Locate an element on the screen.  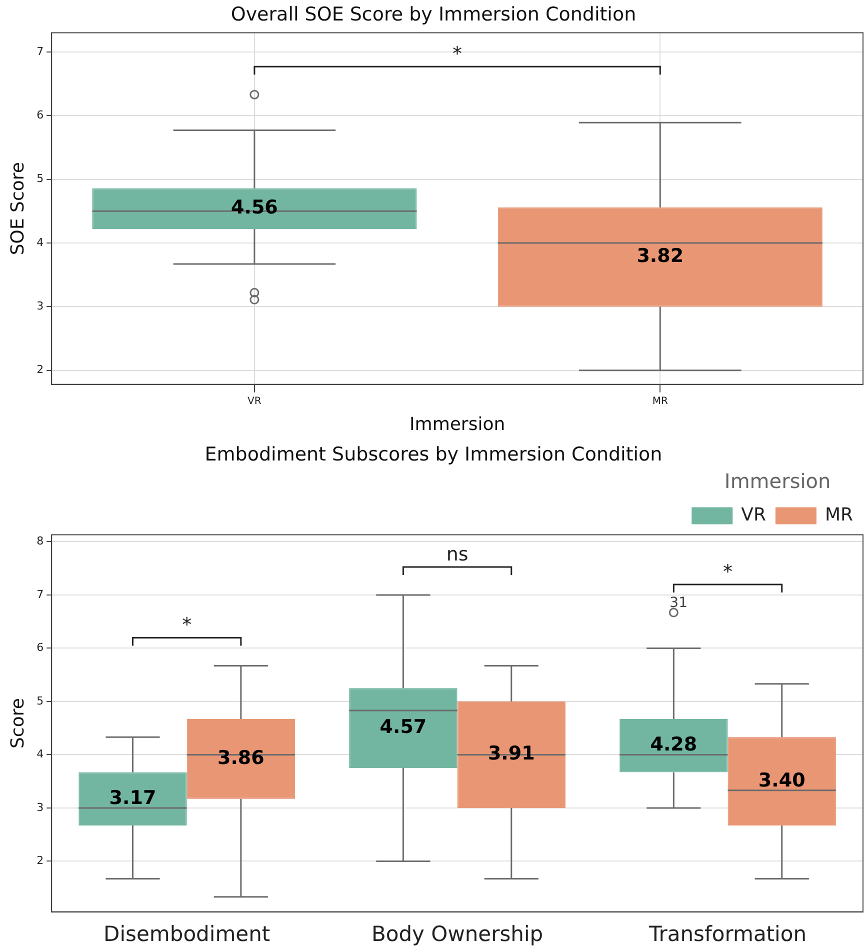
text: 3.86 is located at coordinates (240, 757).